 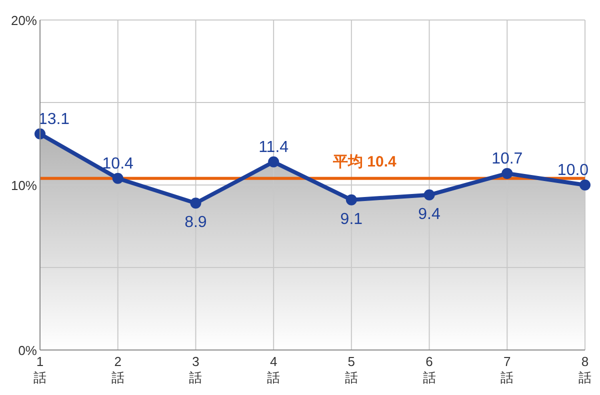 What do you see at coordinates (273, 369) in the screenshot?
I see `x-tick-label: 4話` at bounding box center [273, 369].